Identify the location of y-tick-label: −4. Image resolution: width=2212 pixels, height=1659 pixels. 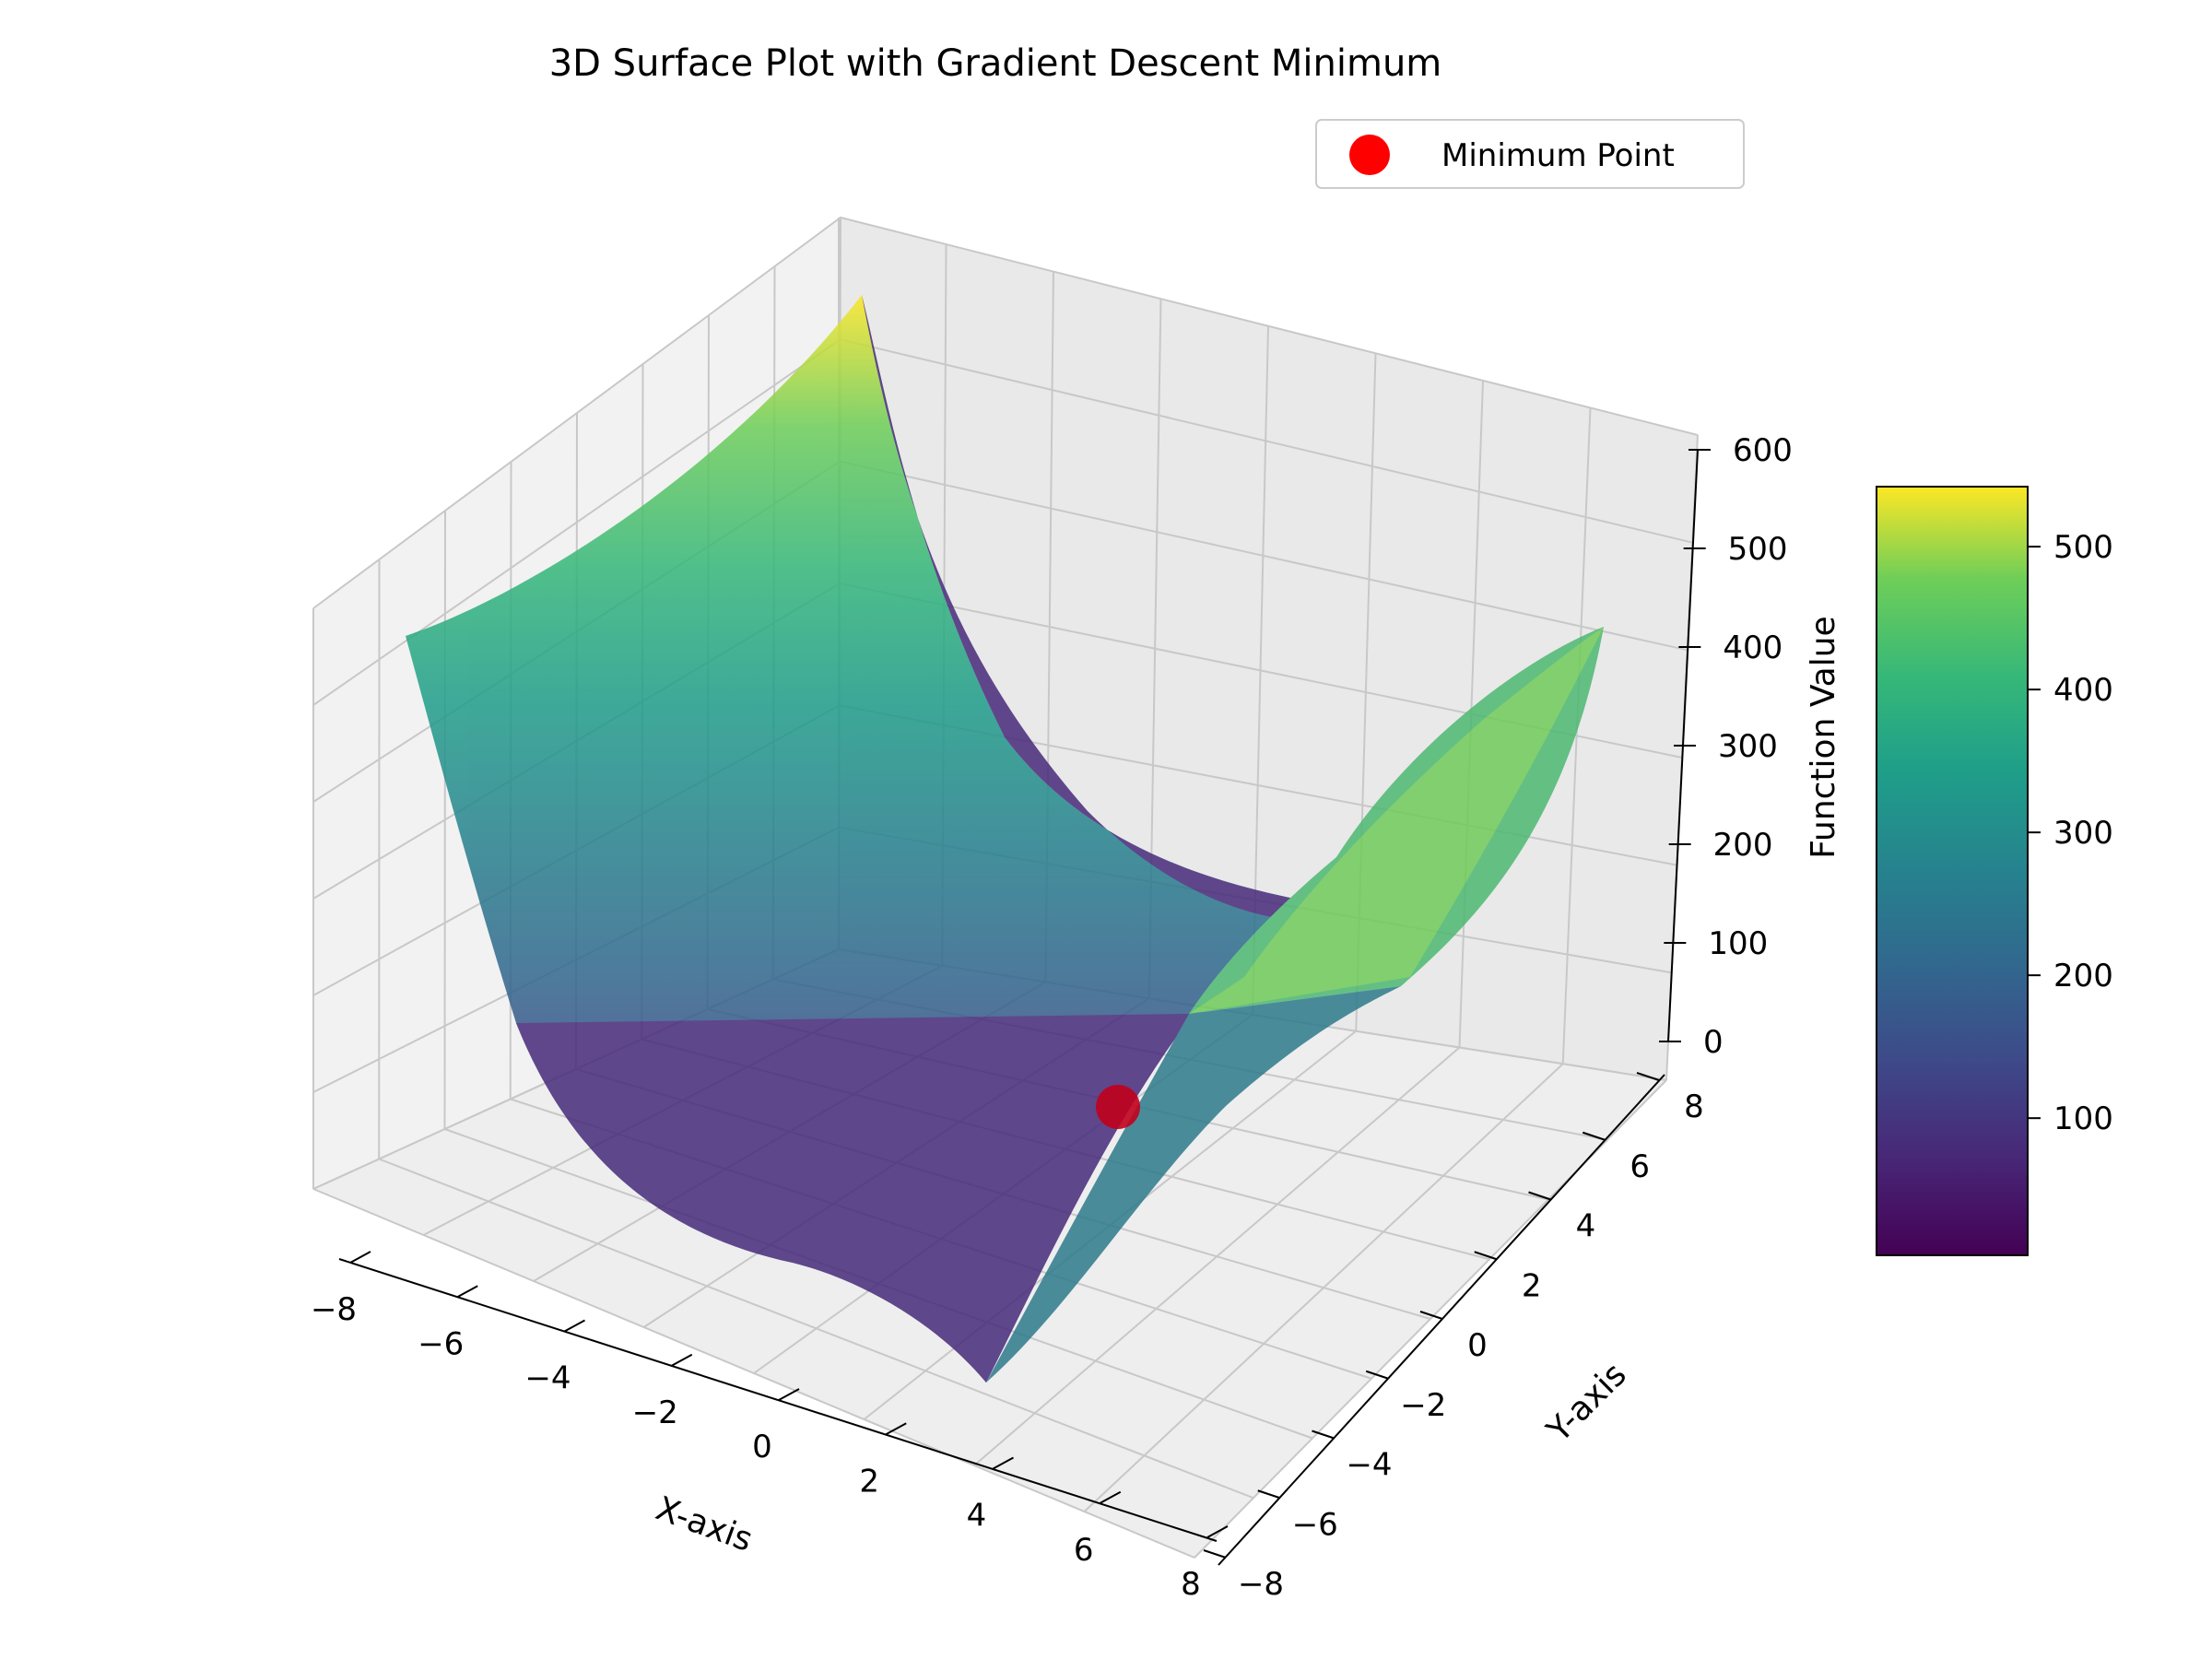
(1369, 1465).